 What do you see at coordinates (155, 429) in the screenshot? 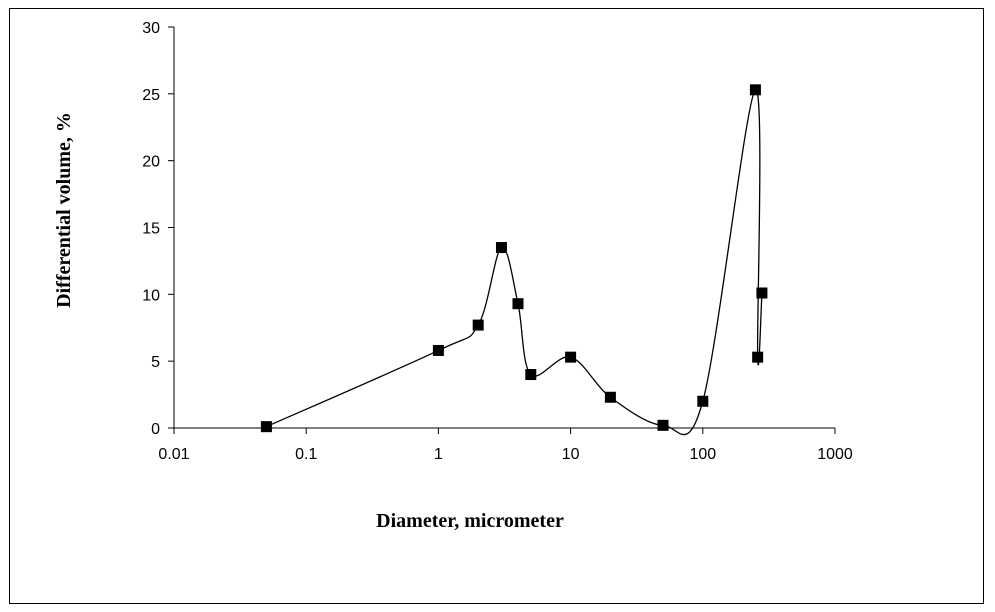
I see `y-tick-label: 0` at bounding box center [155, 429].